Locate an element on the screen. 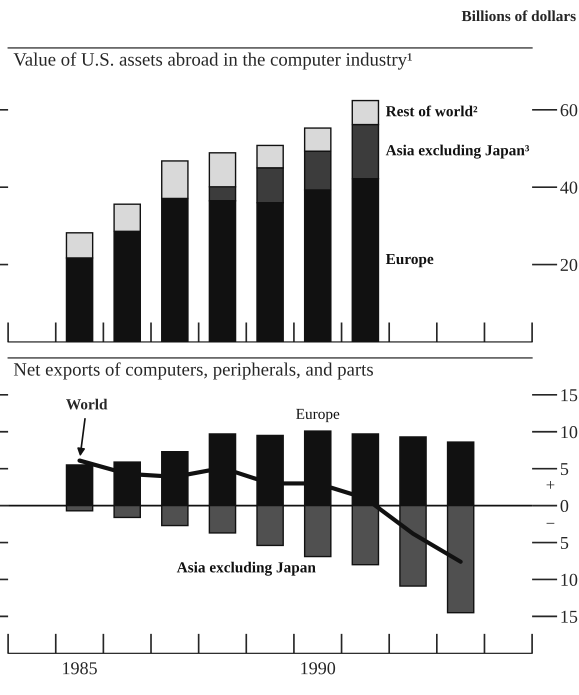 This screenshot has height=695, width=579. y-tick-label: 40 is located at coordinates (569, 187).